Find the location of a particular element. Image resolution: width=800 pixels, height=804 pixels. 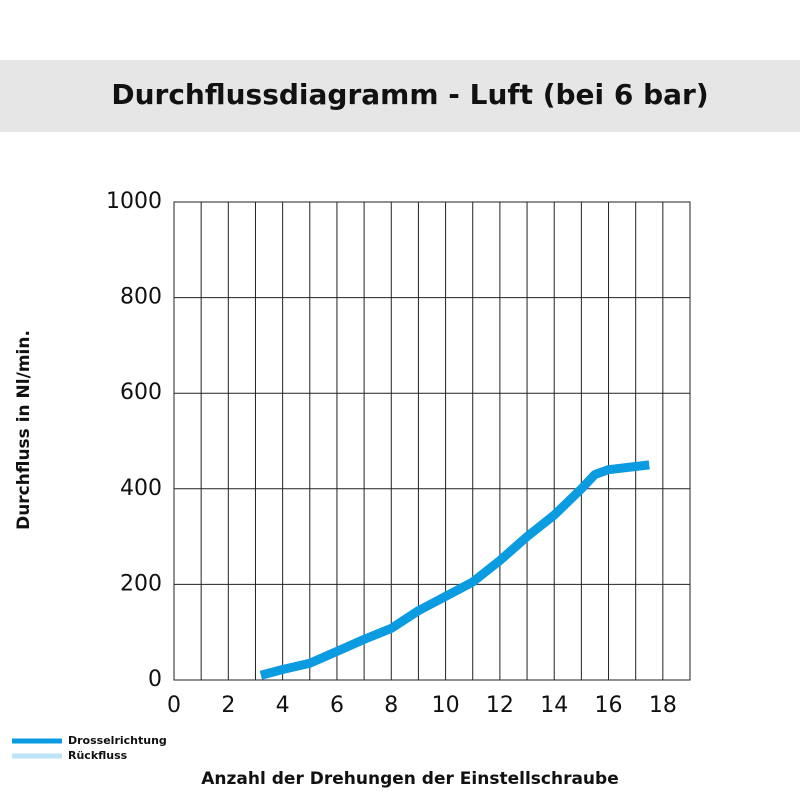

y-tick-label: 1000 is located at coordinates (134, 201).